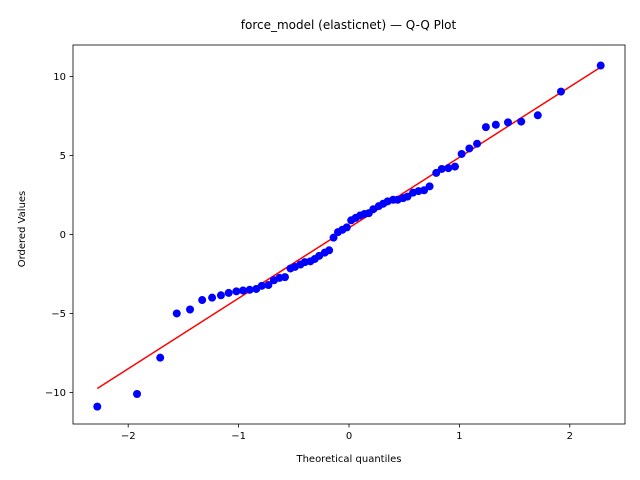 The height and width of the screenshot is (480, 640). Describe the element at coordinates (570, 436) in the screenshot. I see `x-tick-label-4: 2` at that location.